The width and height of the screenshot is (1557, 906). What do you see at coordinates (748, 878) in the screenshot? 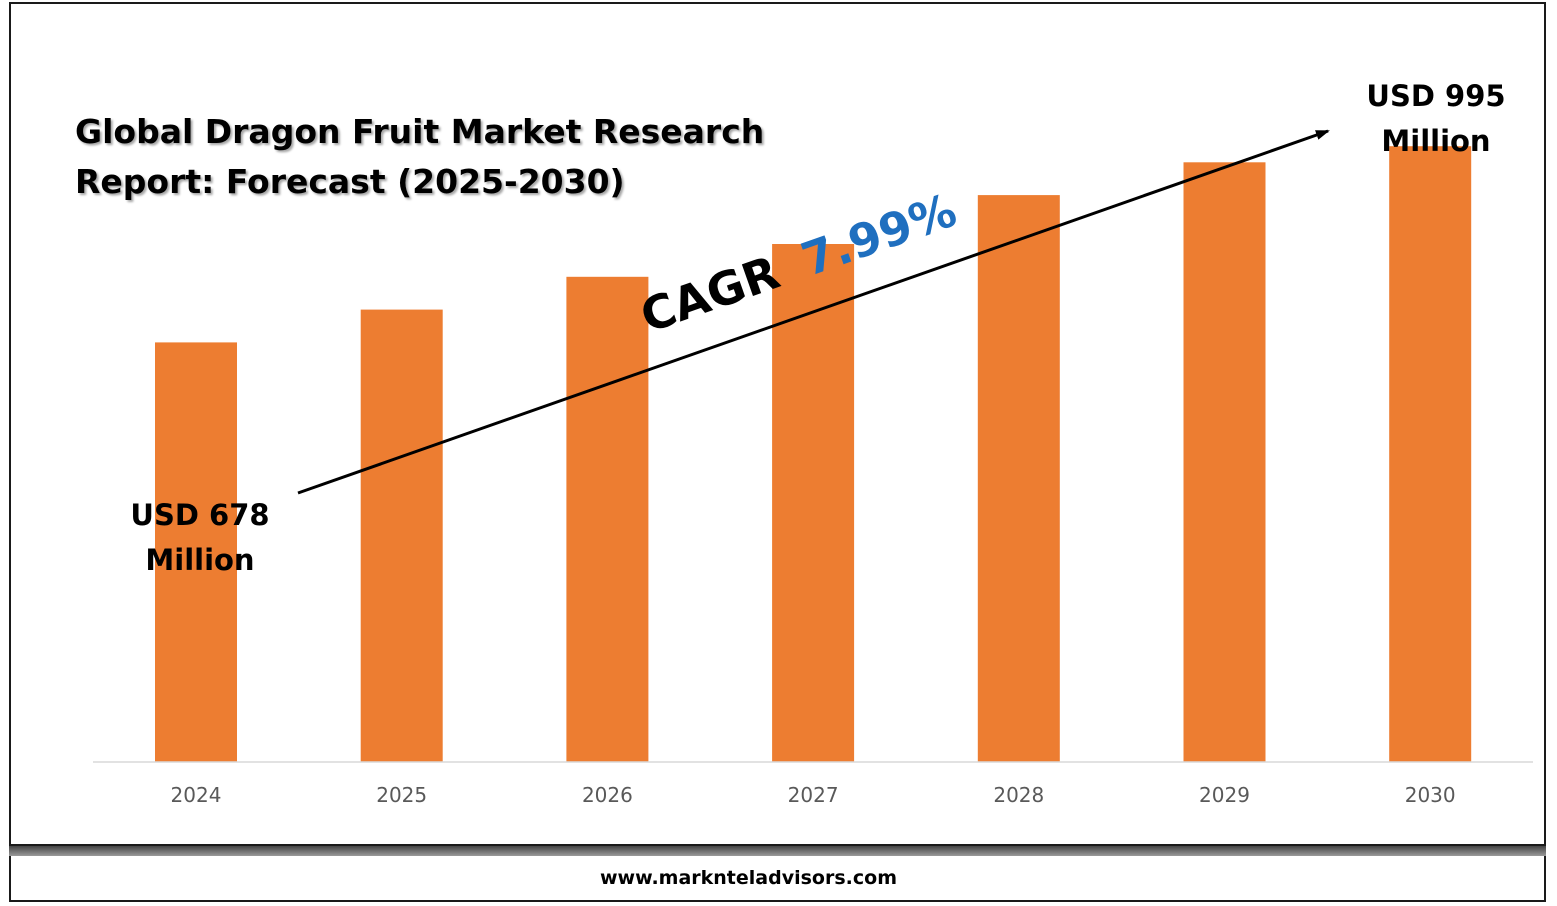
I see `footer-website-link: www.marknteladvisors.com` at bounding box center [748, 878].